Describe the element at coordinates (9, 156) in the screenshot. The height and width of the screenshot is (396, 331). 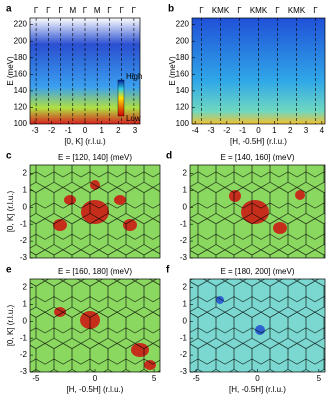
I see `panel-label: c` at that location.